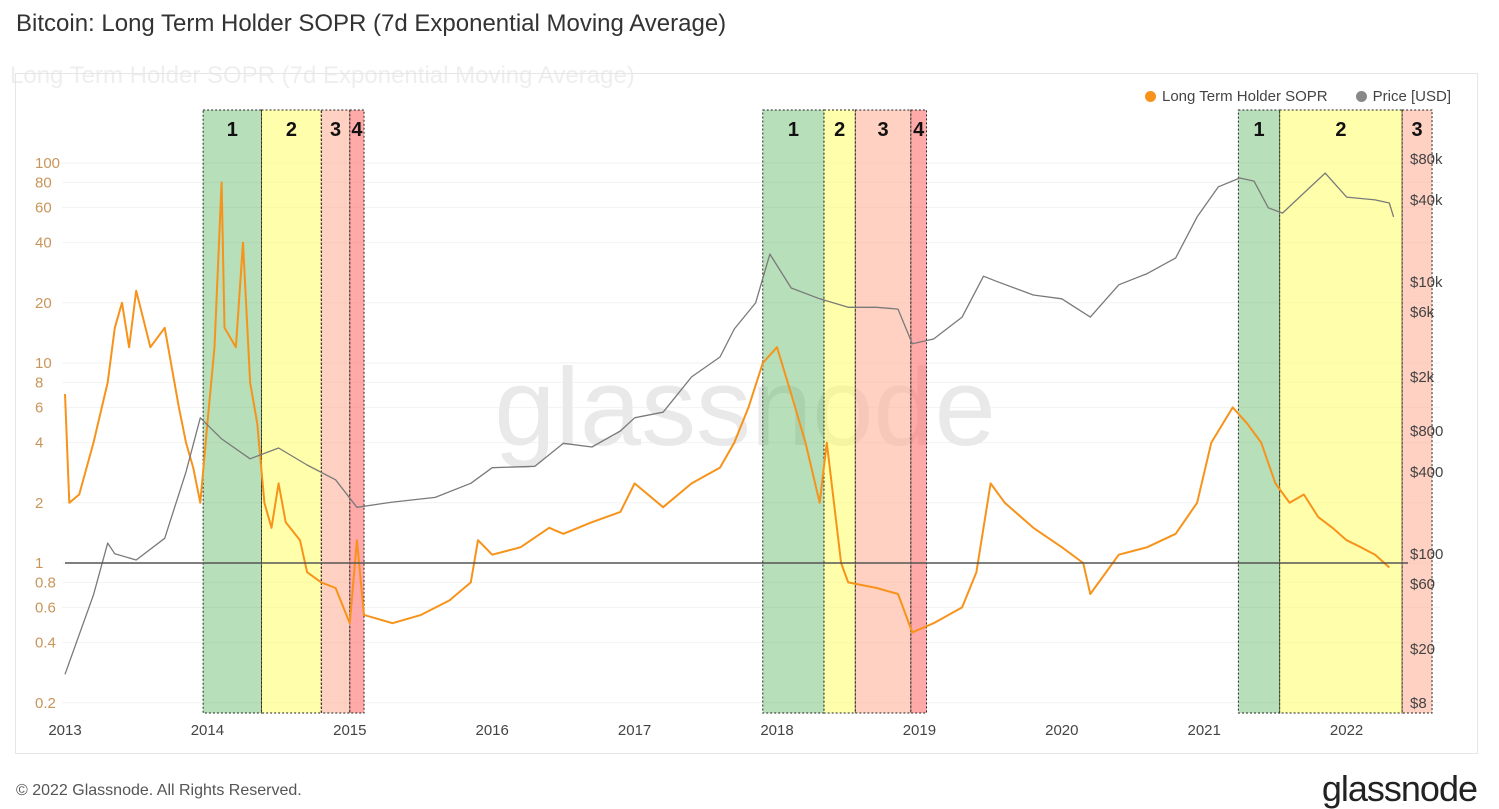  I want to click on y-left-tick-label: 100, so click(47, 163).